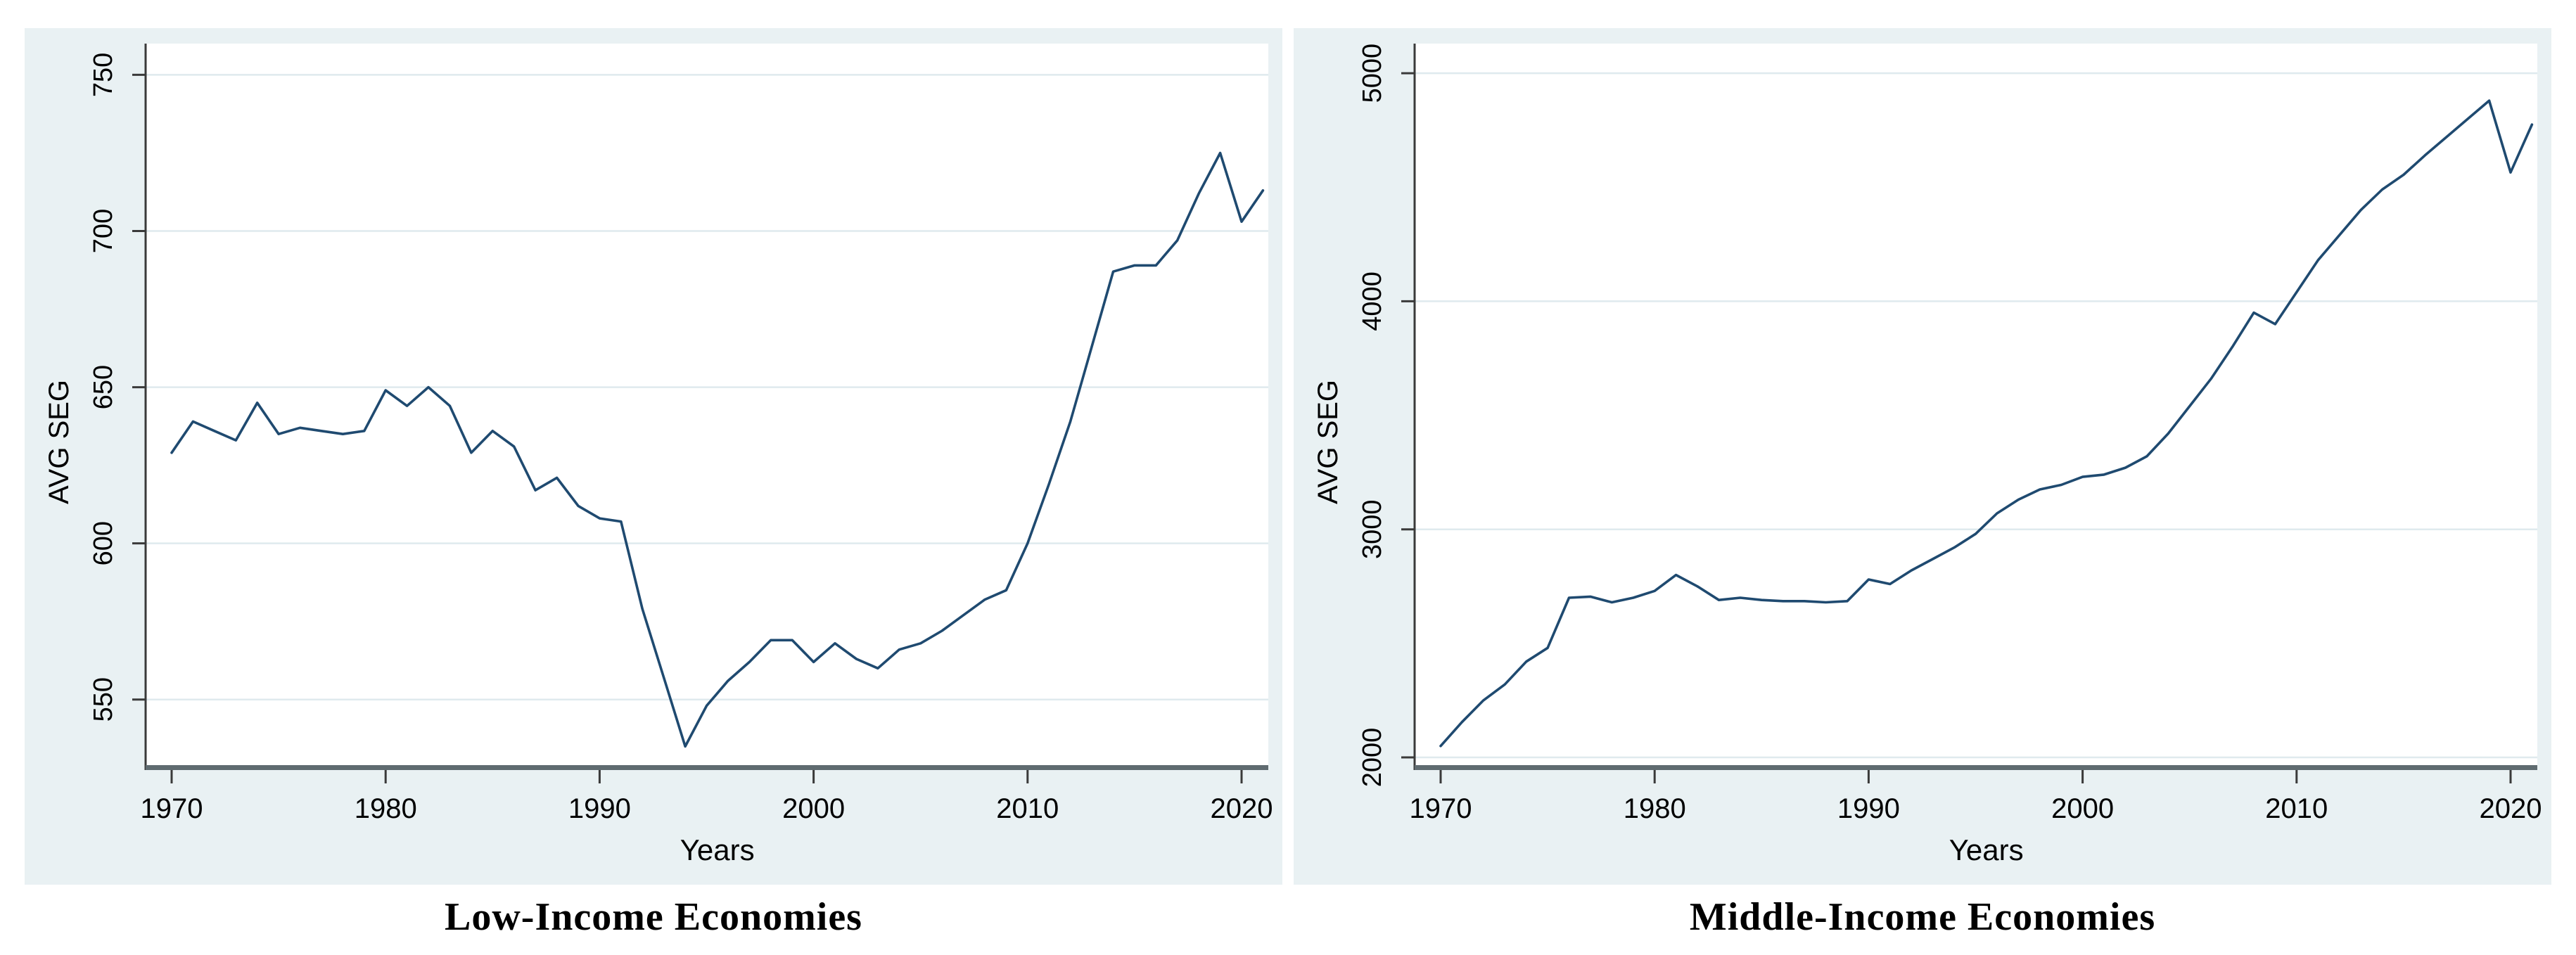  What do you see at coordinates (103, 543) in the screenshot?
I see `y-tick-label: 600` at bounding box center [103, 543].